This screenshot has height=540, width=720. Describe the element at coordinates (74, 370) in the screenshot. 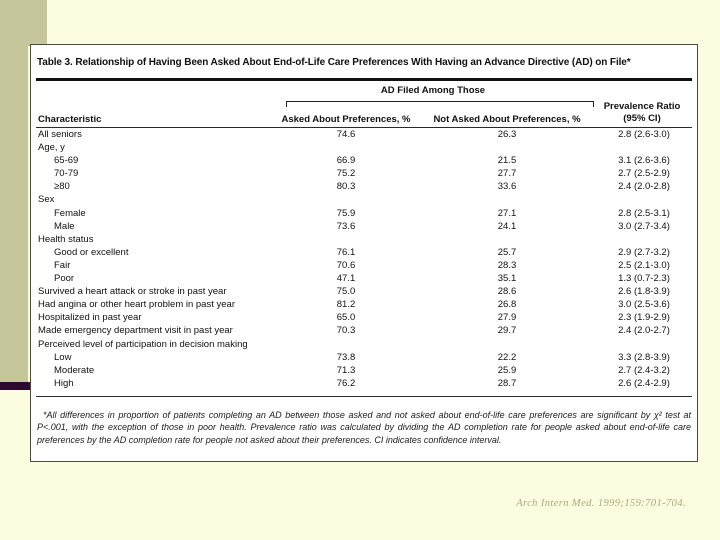

I see `cell-characteristic: Moderate` at that location.